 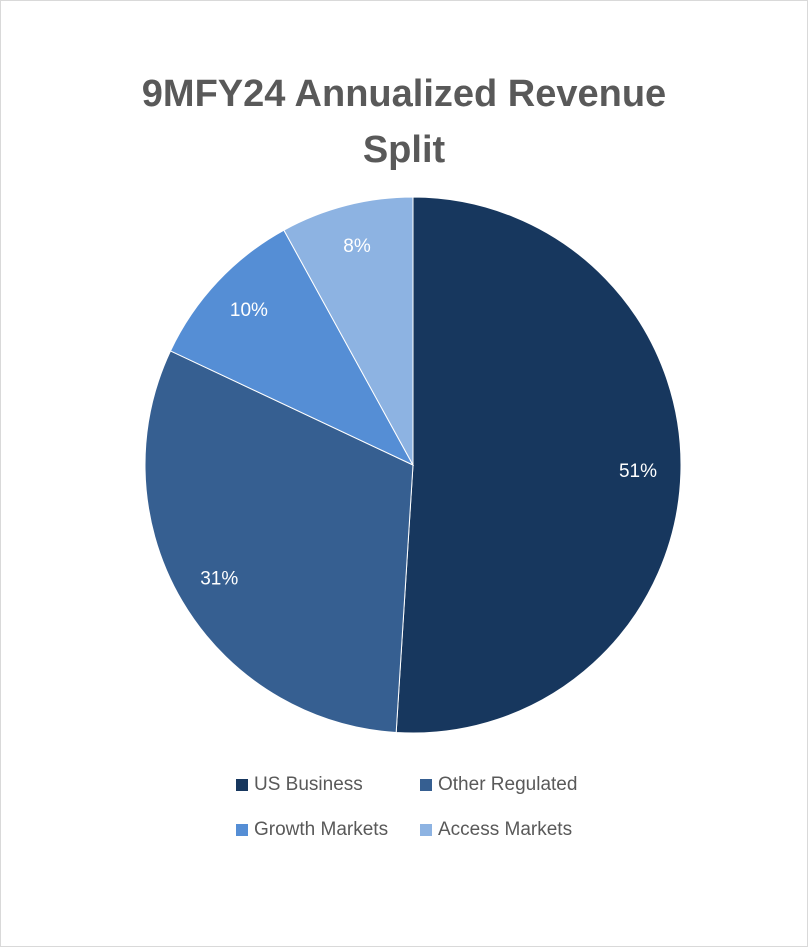 What do you see at coordinates (507, 784) in the screenshot?
I see `legend-label: Other Regulated` at bounding box center [507, 784].